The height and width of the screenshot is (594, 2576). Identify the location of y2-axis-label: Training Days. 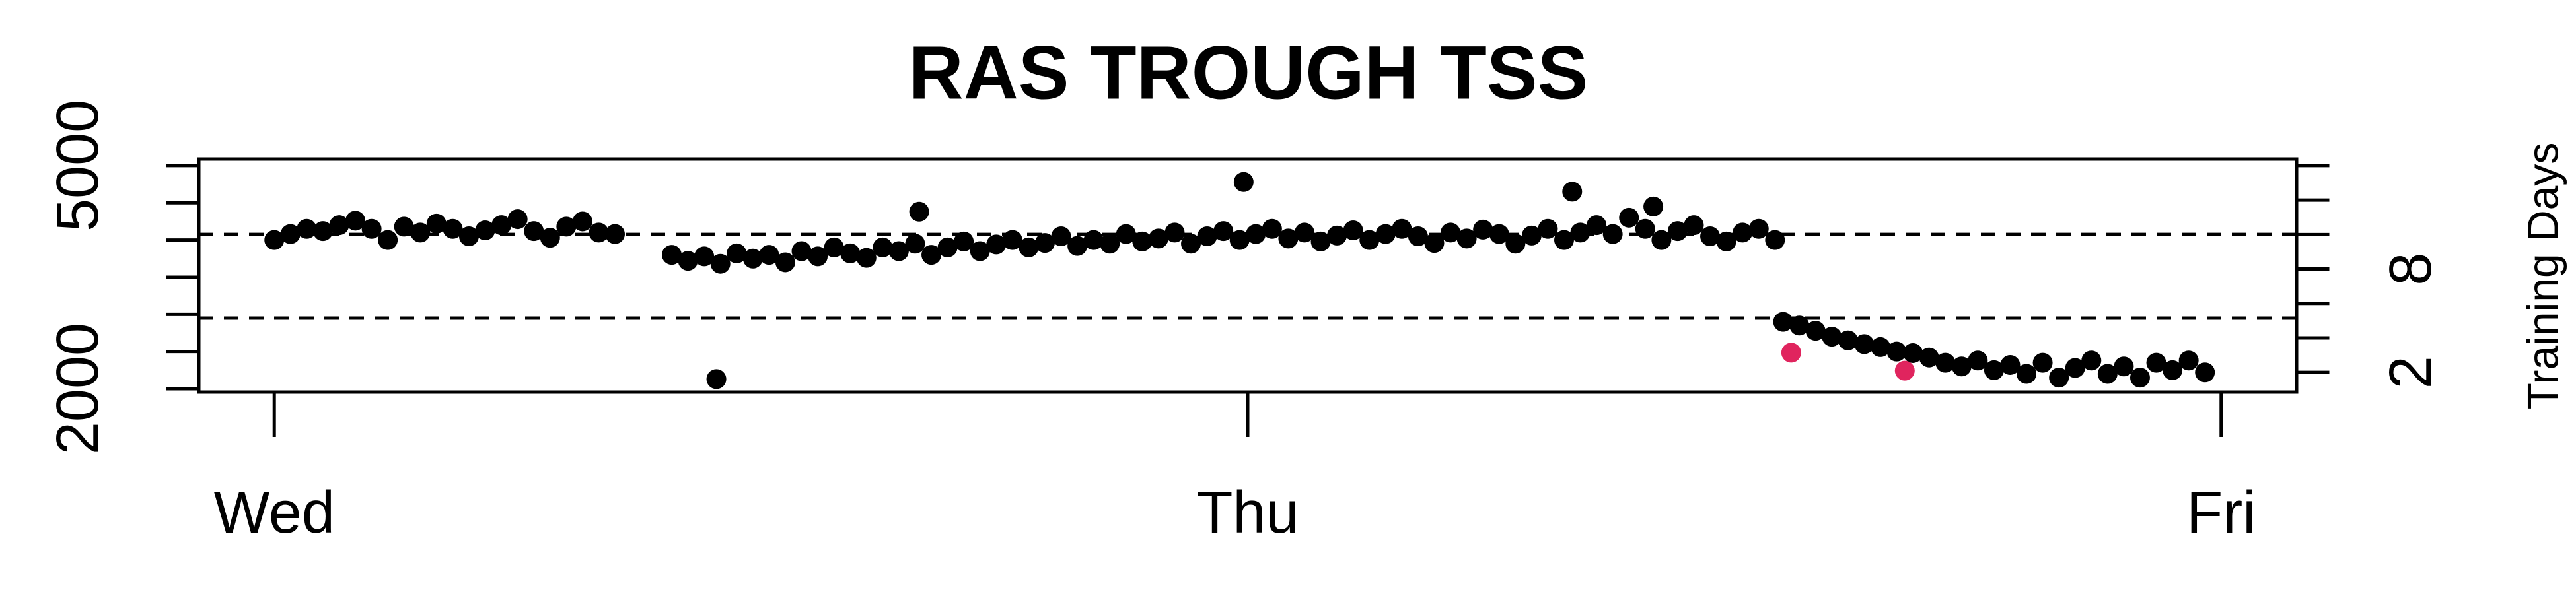
(2542, 276).